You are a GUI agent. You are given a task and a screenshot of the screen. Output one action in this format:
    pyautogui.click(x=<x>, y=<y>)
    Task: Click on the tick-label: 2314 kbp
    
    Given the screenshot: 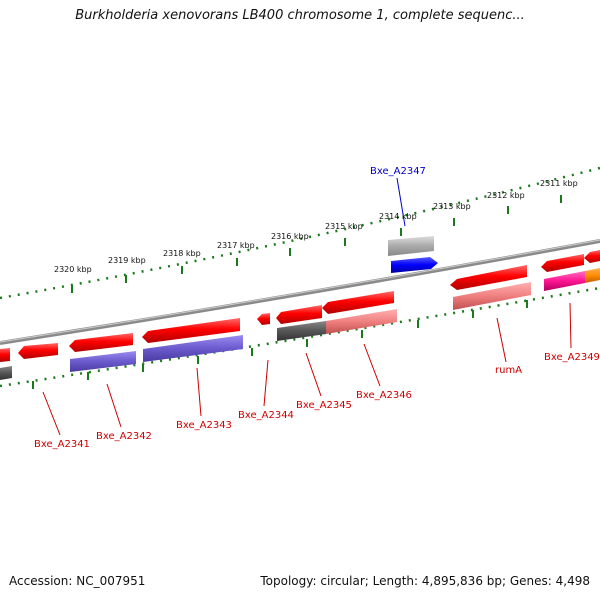 What is the action you would take?
    pyautogui.click(x=398, y=216)
    